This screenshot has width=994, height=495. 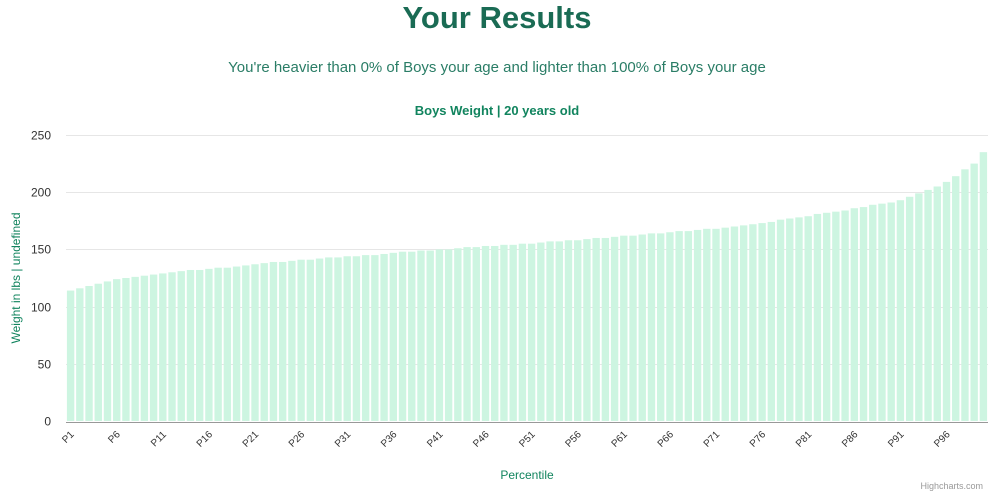 I want to click on bar-p77, so click(x=771, y=321).